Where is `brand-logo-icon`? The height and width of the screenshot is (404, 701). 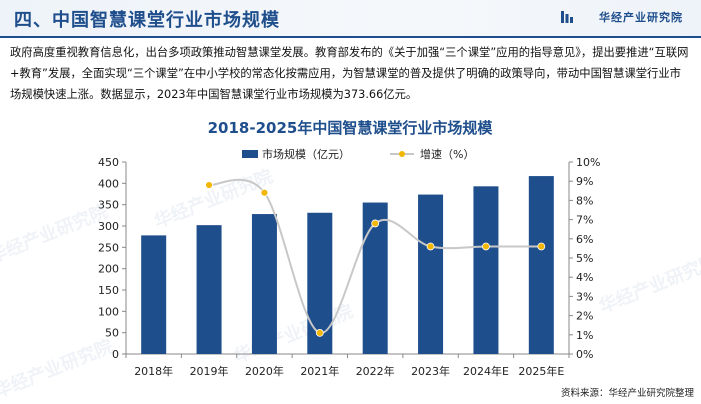
brand-logo-icon is located at coordinates (567, 17).